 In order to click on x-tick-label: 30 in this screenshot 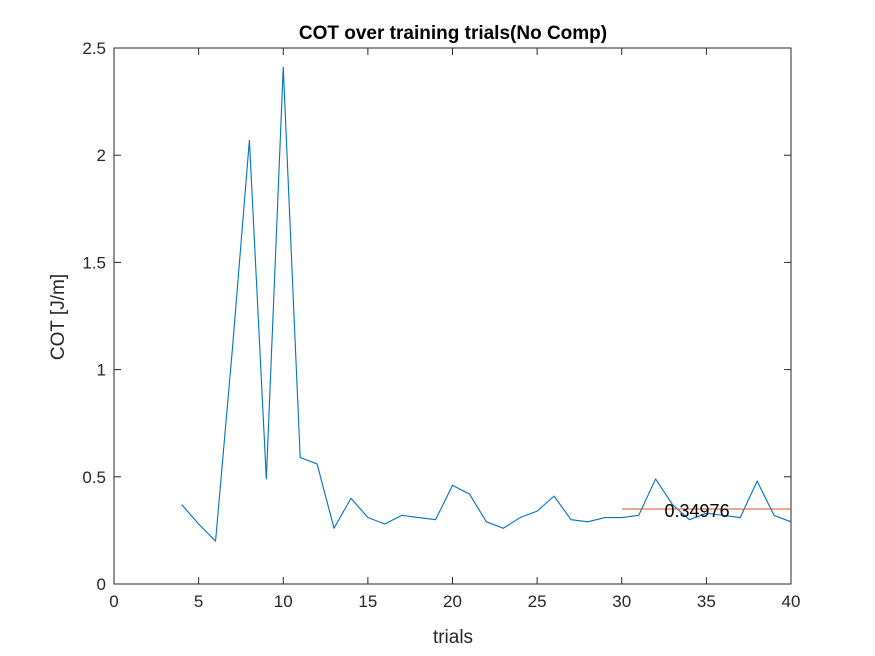, I will do `click(621, 601)`.